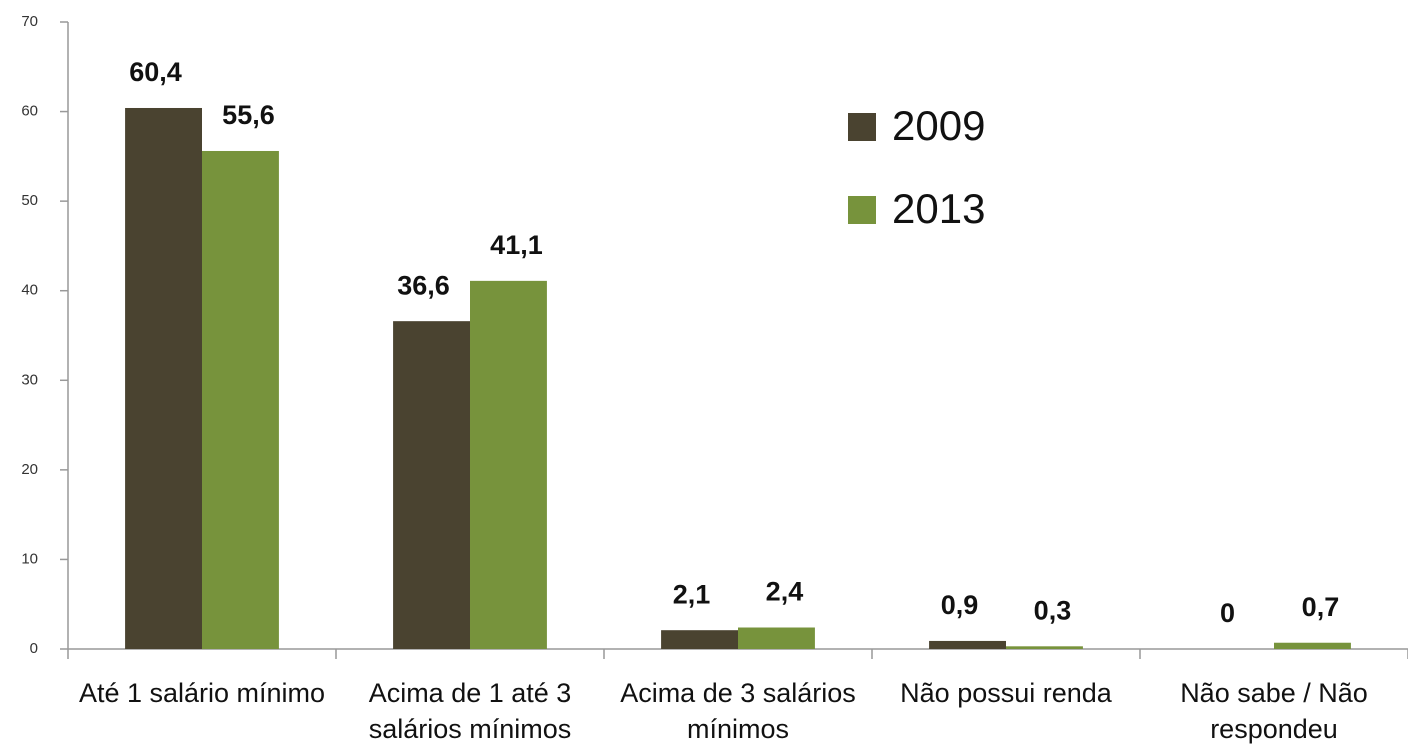 This screenshot has height=754, width=1408. I want to click on value-label: 0, so click(1227, 613).